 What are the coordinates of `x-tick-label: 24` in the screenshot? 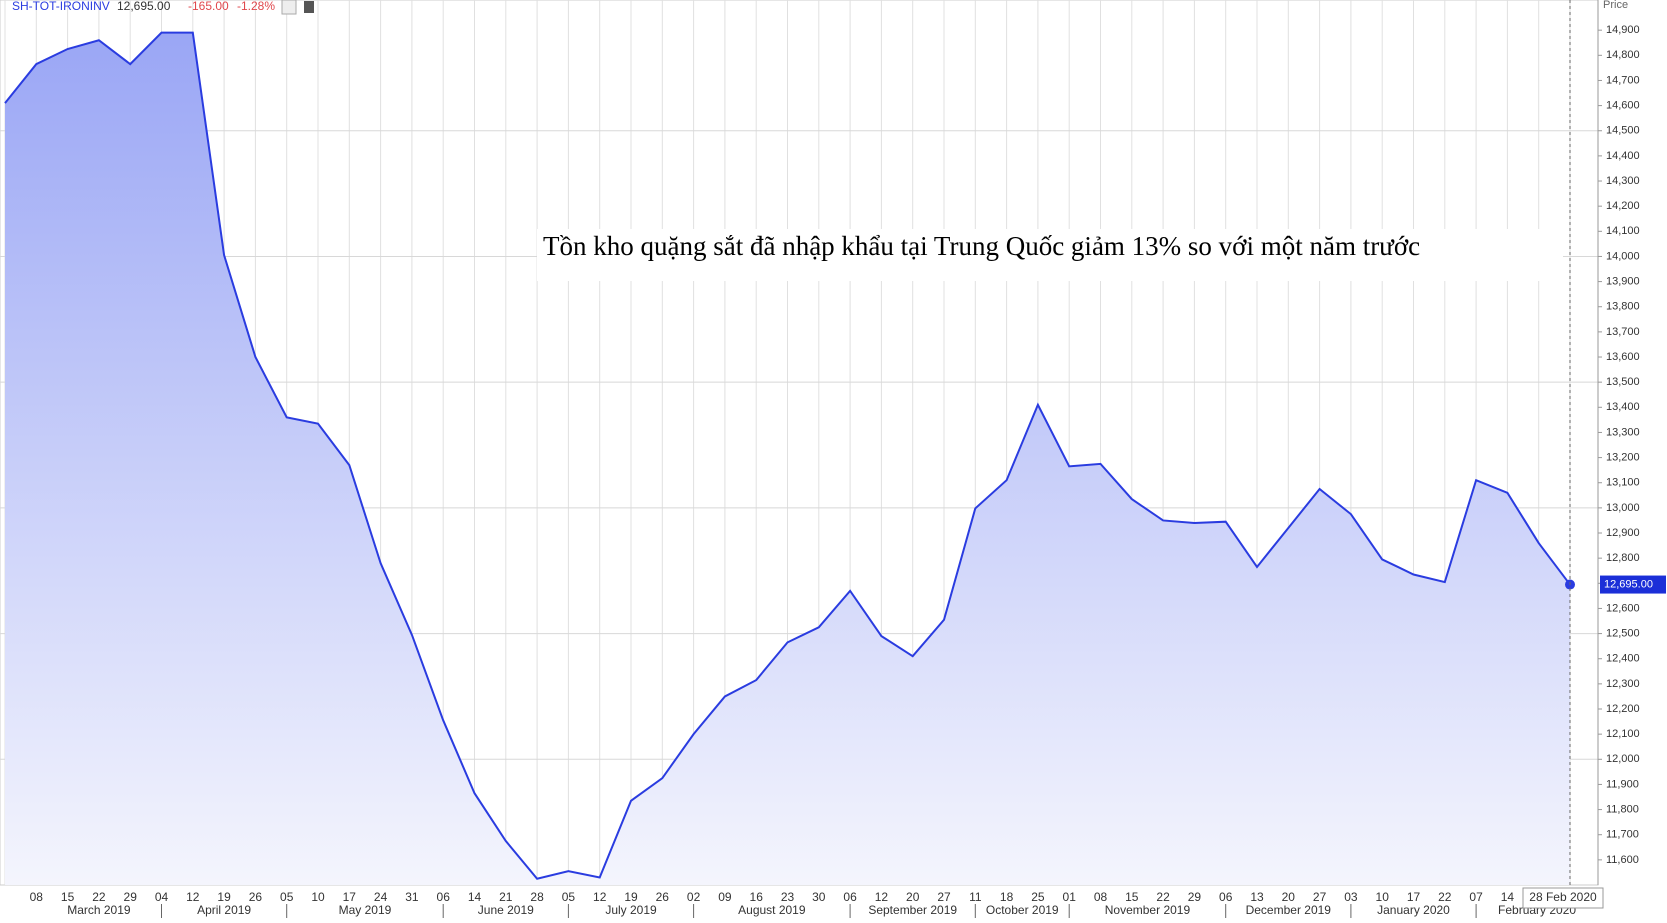 It's located at (381, 897).